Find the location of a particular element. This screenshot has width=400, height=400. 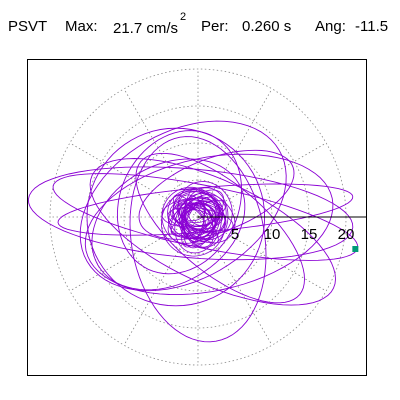

radial-tick-labels: 5 10 15 20 is located at coordinates (293, 234).